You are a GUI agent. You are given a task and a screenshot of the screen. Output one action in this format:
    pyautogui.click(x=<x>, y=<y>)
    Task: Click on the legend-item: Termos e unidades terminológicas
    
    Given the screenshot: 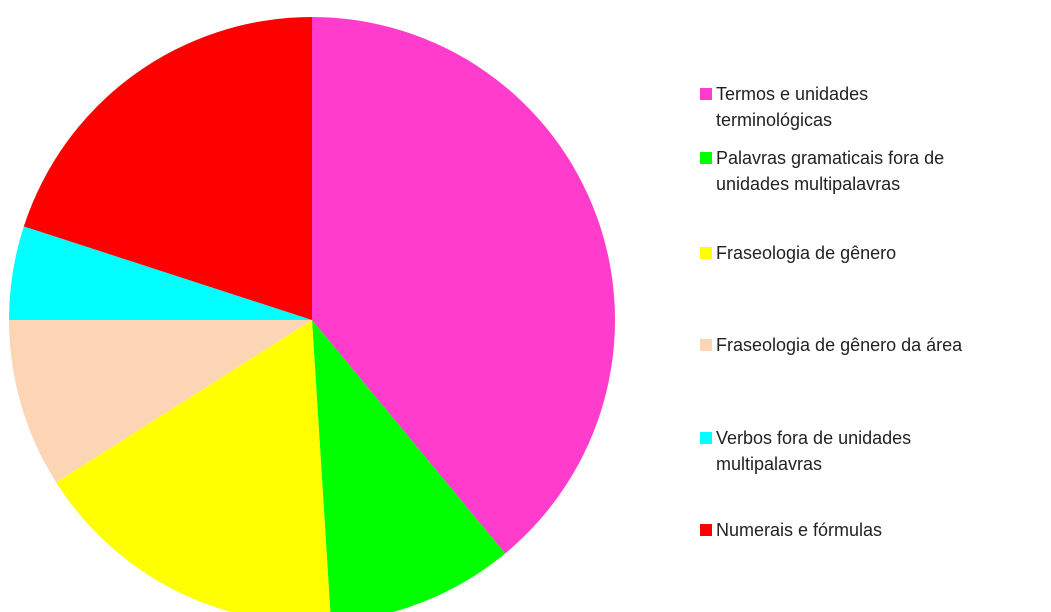 What is the action you would take?
    pyautogui.click(x=843, y=107)
    